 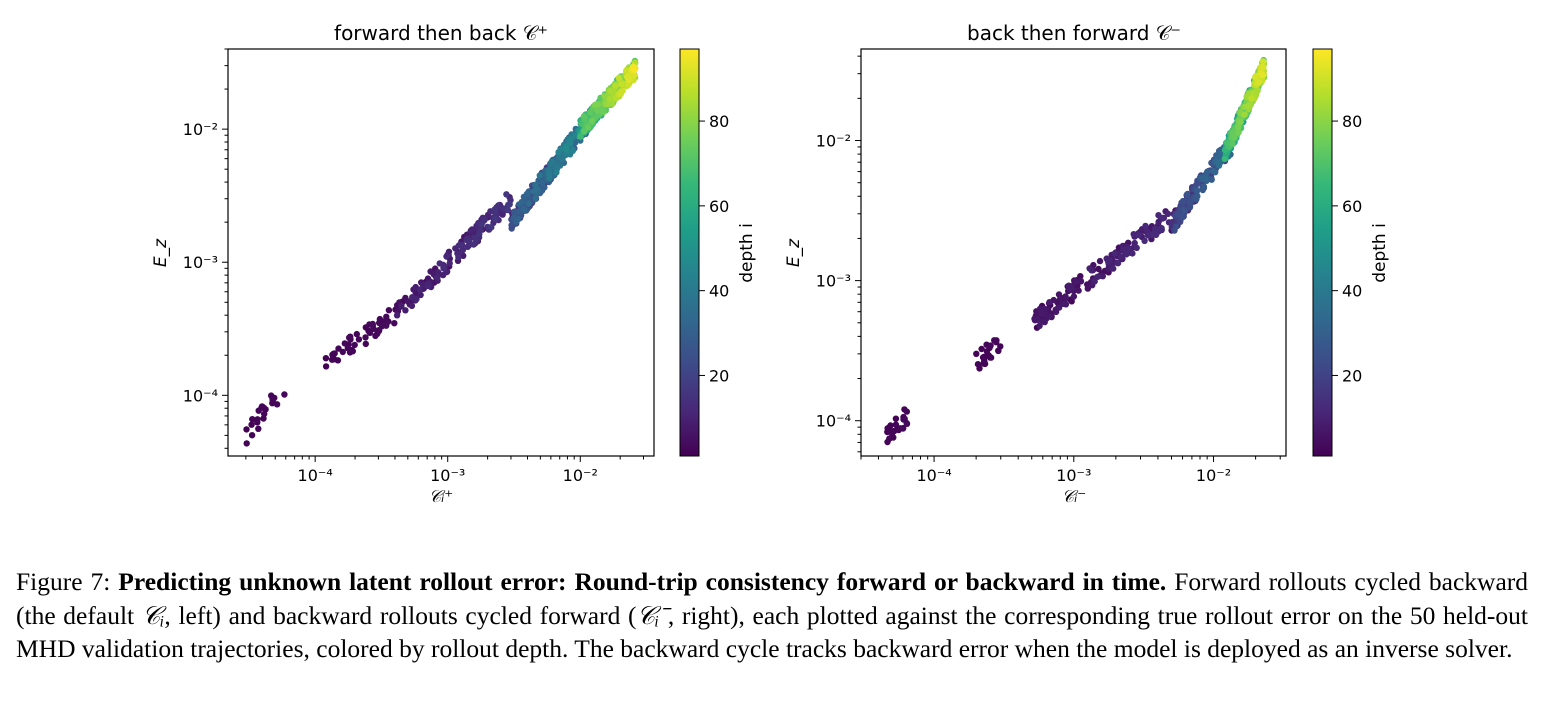 What do you see at coordinates (1074, 33) in the screenshot?
I see `panel-title: back then forward 𝒞⁻` at bounding box center [1074, 33].